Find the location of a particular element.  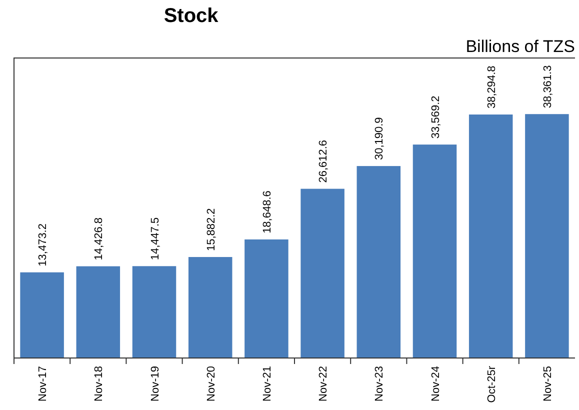

x-tick-label: Nov-21 is located at coordinates (267, 384).